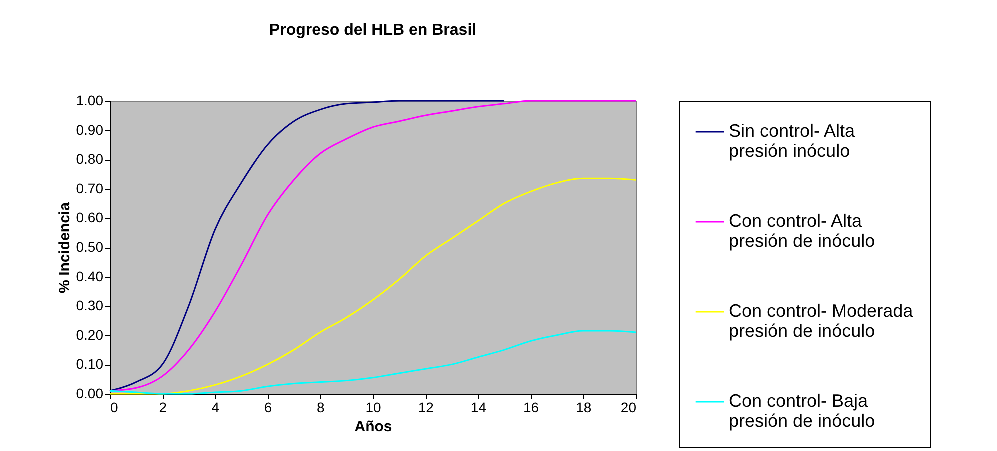  I want to click on y-tick-label: 0.80, so click(90, 159).